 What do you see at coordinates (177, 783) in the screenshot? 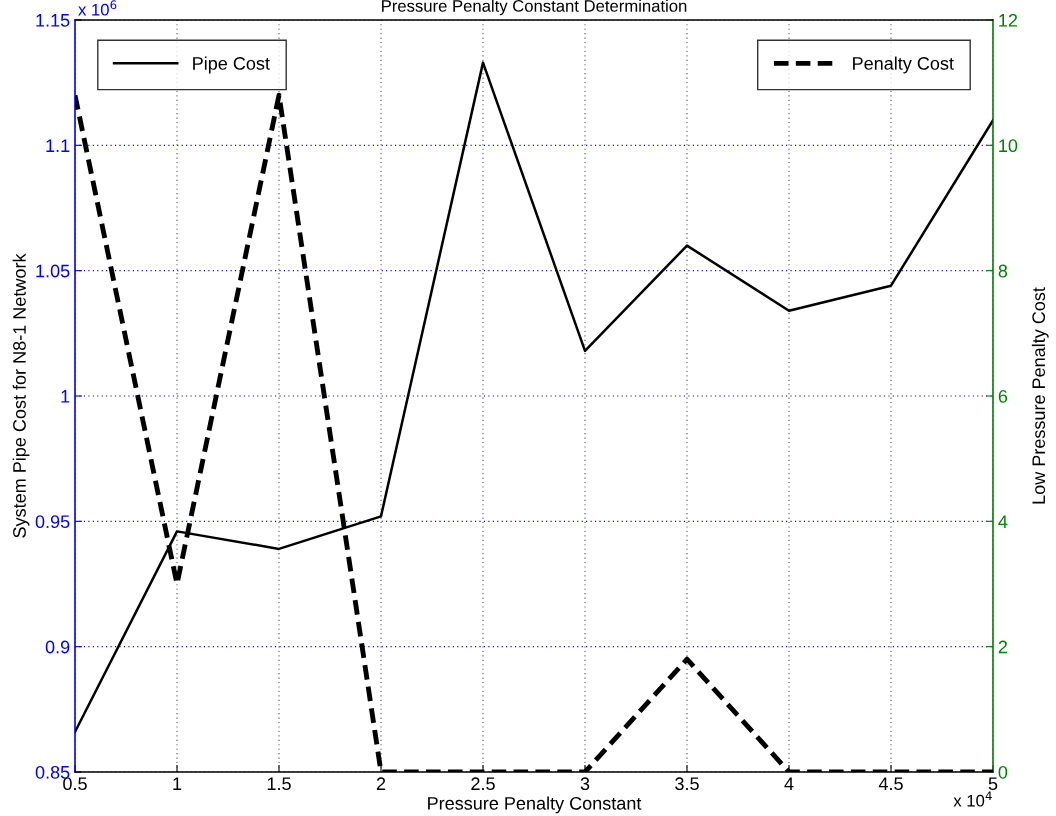
I see `x-tick-label: 1` at bounding box center [177, 783].